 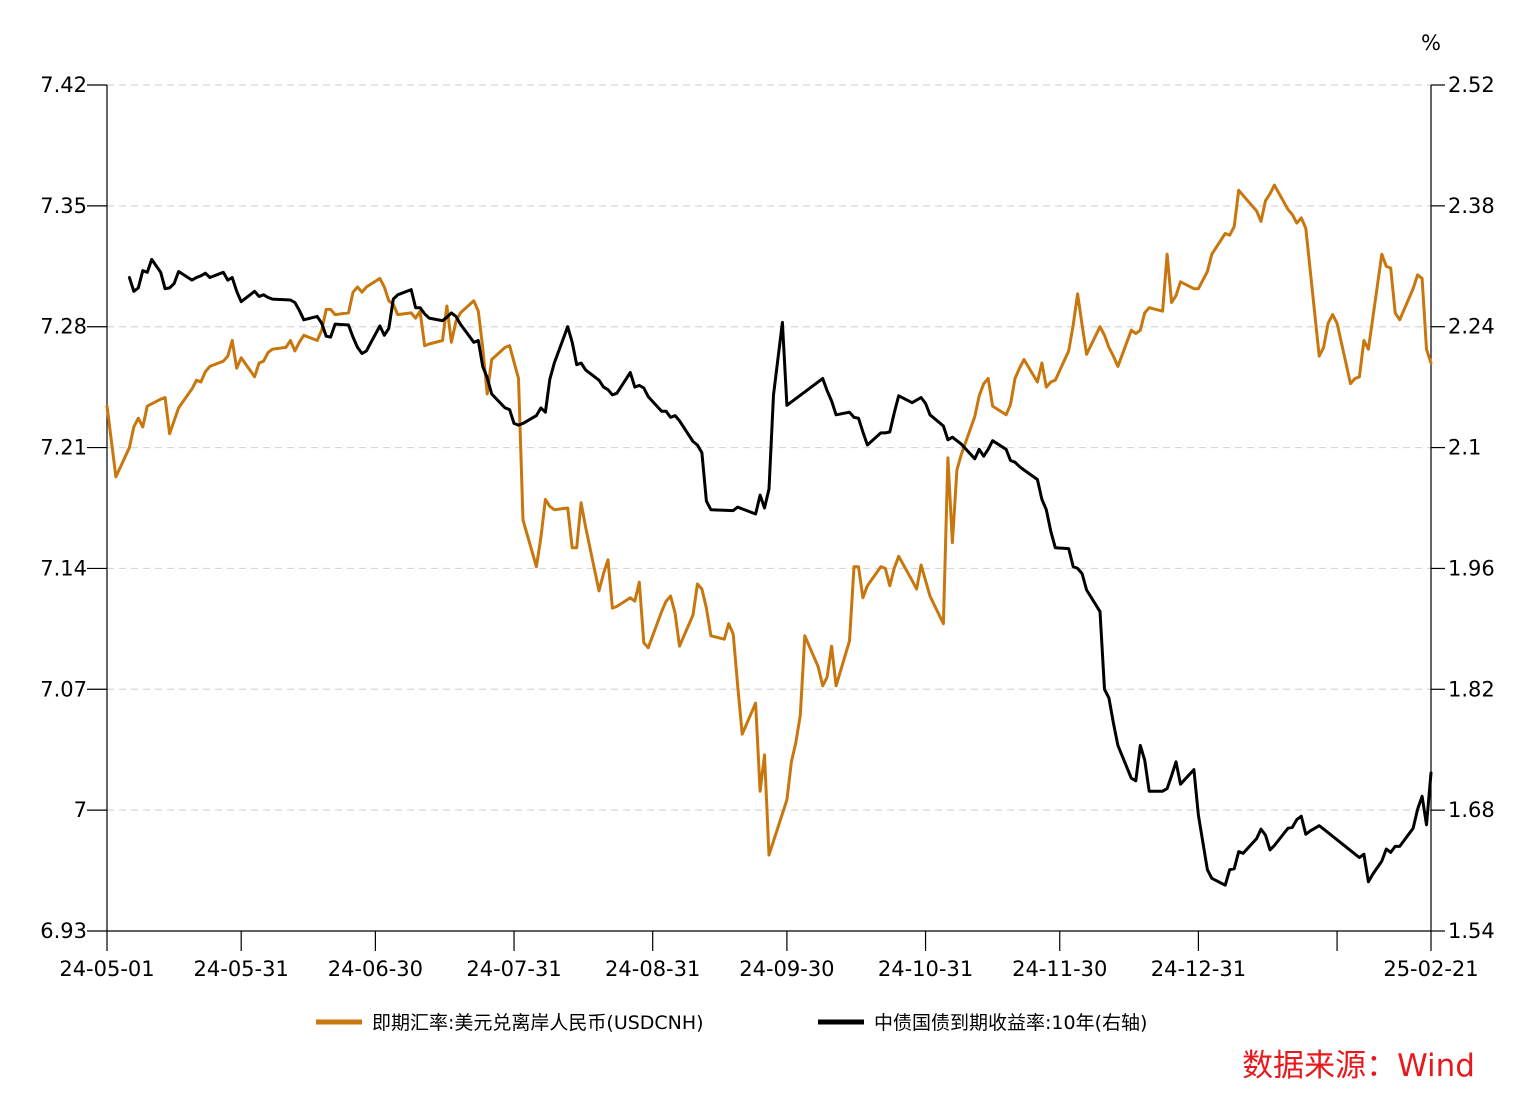 What do you see at coordinates (731, 1023) in the screenshot?
I see `legend: 即期汇率:美元兑离岸人民币(USDCNH) 中债国债到期收益率:10年(右轴)` at bounding box center [731, 1023].